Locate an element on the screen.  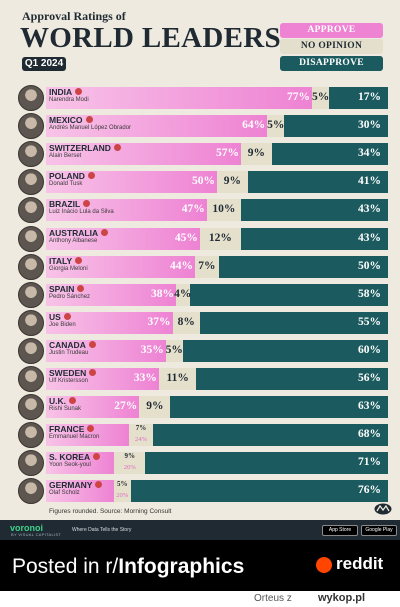
chart-row: US Joe Biden 37% 8% 55% is located at coordinates (200, 323).